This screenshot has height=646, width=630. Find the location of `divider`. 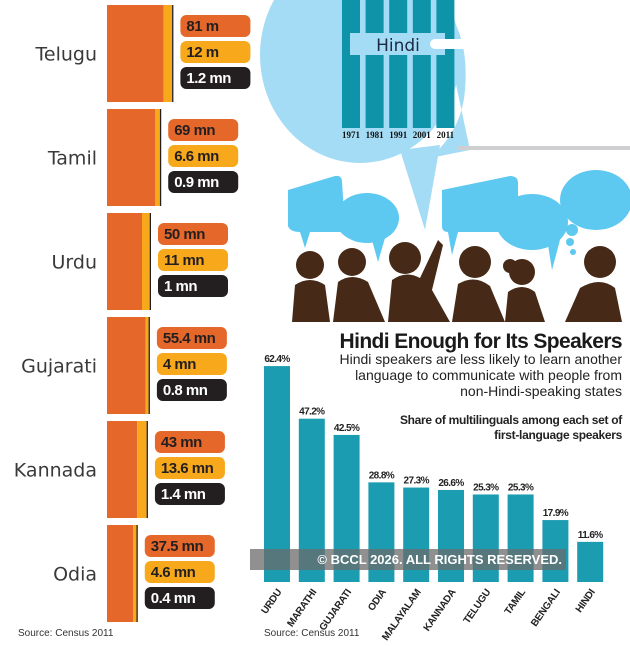

divider is located at coordinates (544, 148).